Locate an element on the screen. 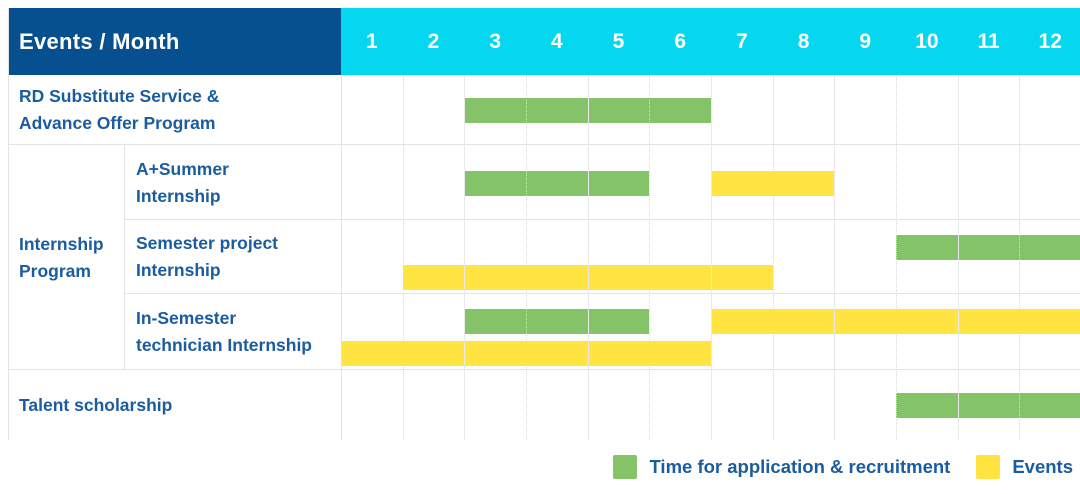 The width and height of the screenshot is (1080, 494). month-header-cell-4: 4 is located at coordinates (557, 41).